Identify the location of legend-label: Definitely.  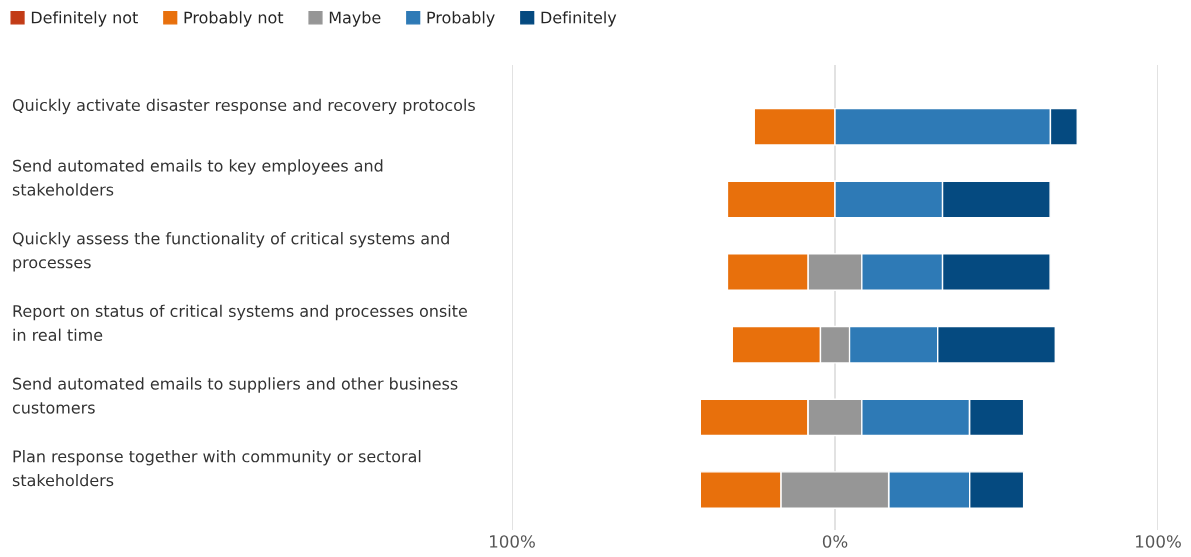
(579, 19).